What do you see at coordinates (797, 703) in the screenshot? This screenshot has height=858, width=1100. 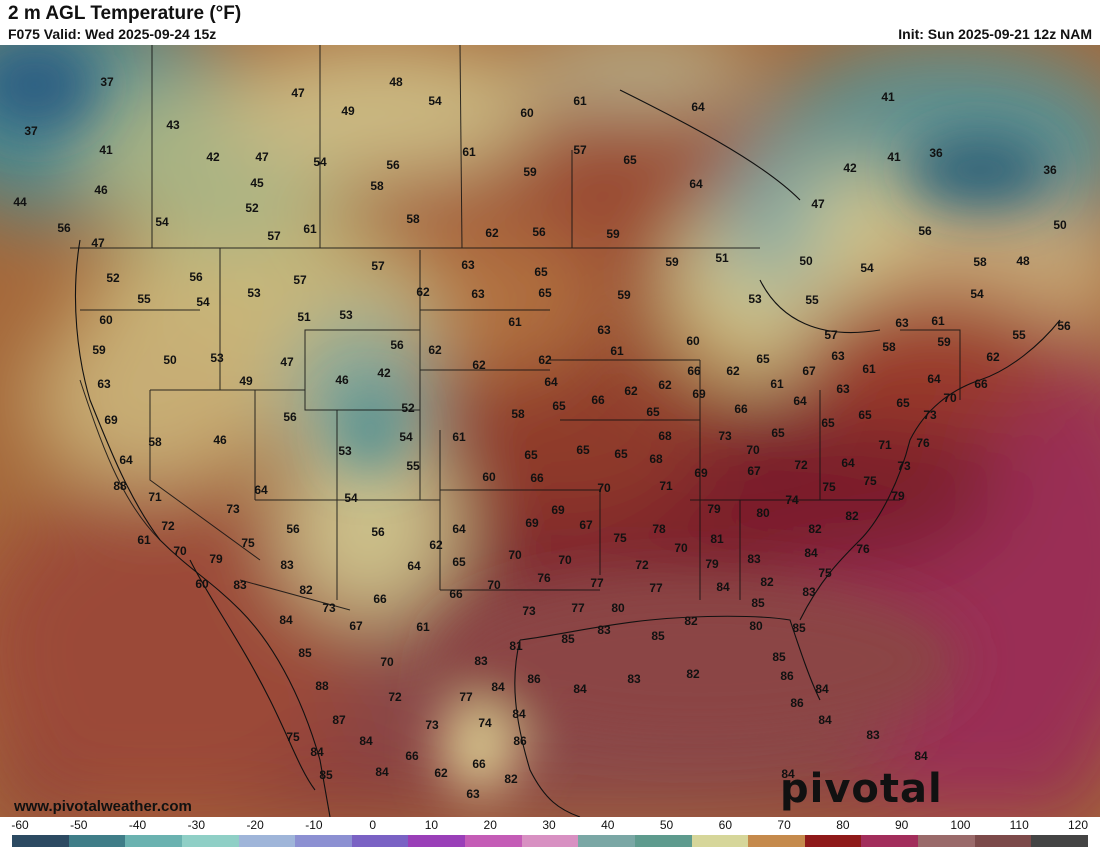 I see `temperature-label: 86` at bounding box center [797, 703].